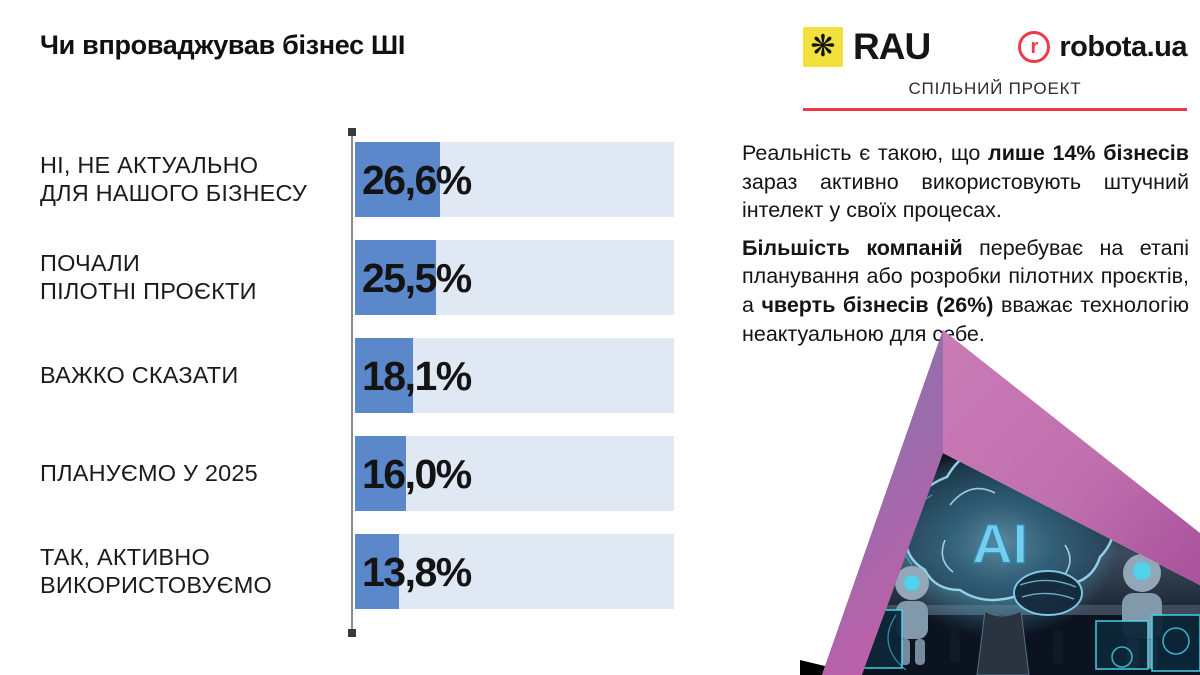  What do you see at coordinates (223, 45) in the screenshot?
I see `page-title: Чи впроваджував бізнес ШІ` at bounding box center [223, 45].